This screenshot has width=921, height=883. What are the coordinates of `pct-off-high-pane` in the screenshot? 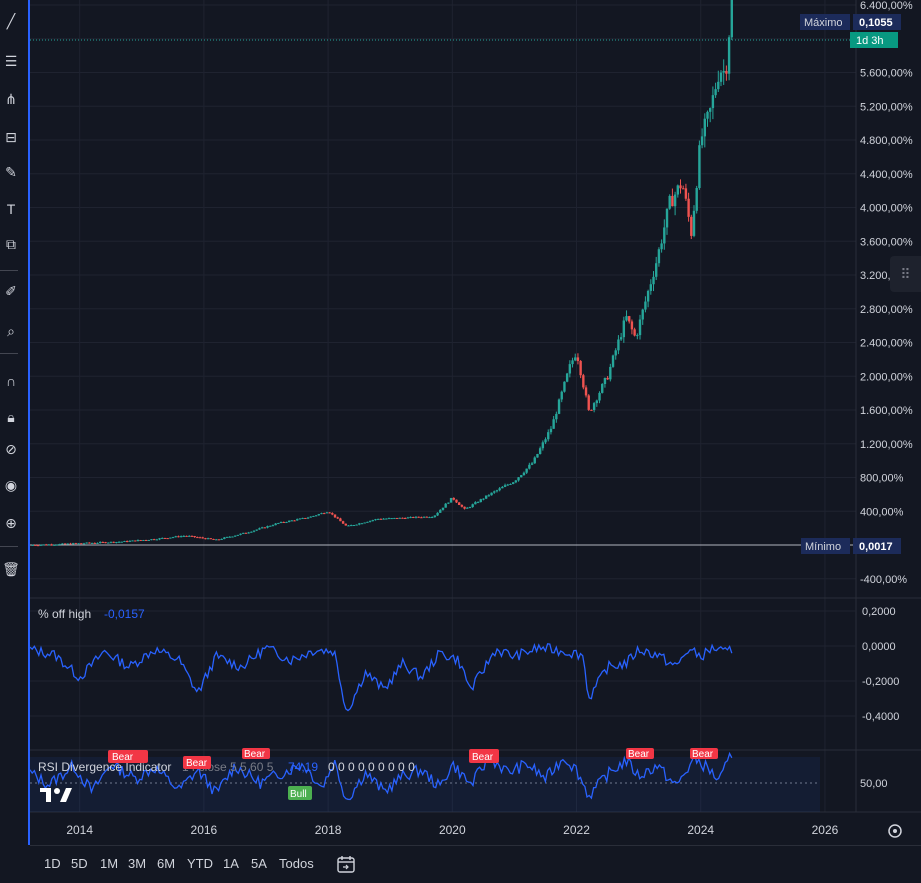 It's located at (381, 677).